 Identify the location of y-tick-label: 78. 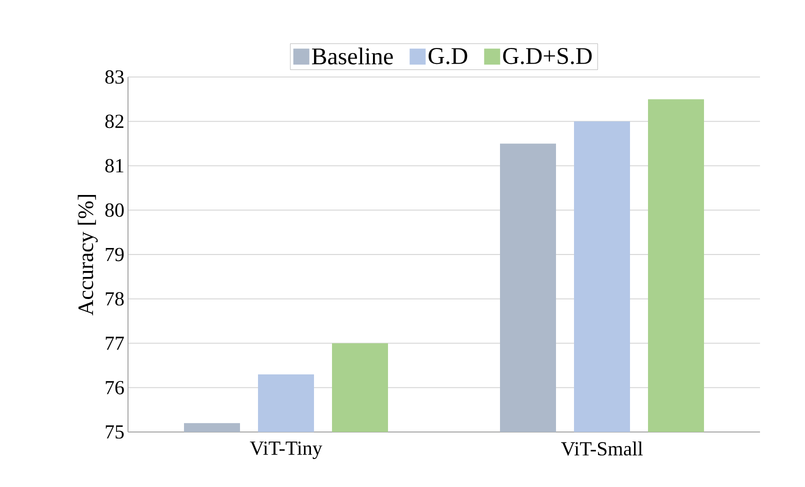
(115, 299).